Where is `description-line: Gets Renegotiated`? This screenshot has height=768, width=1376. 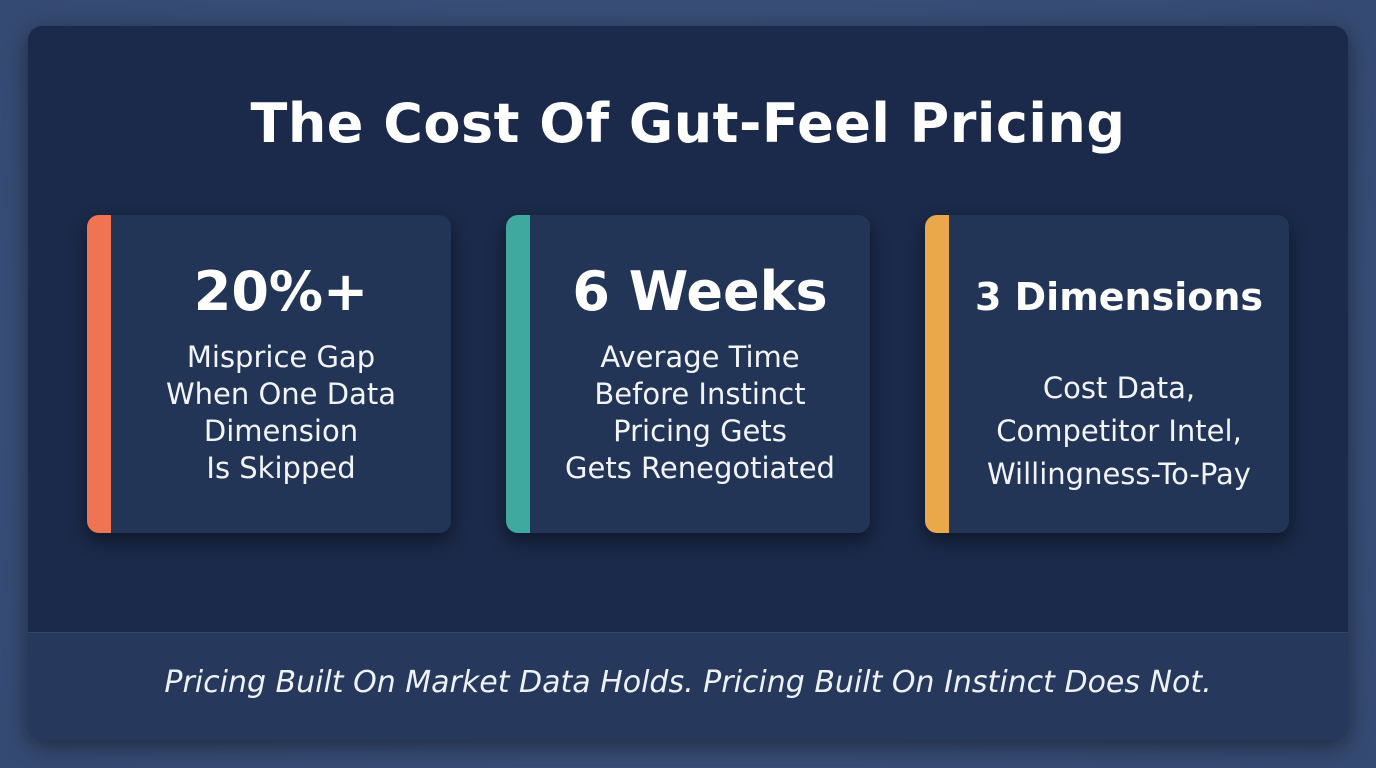 description-line: Gets Renegotiated is located at coordinates (700, 468).